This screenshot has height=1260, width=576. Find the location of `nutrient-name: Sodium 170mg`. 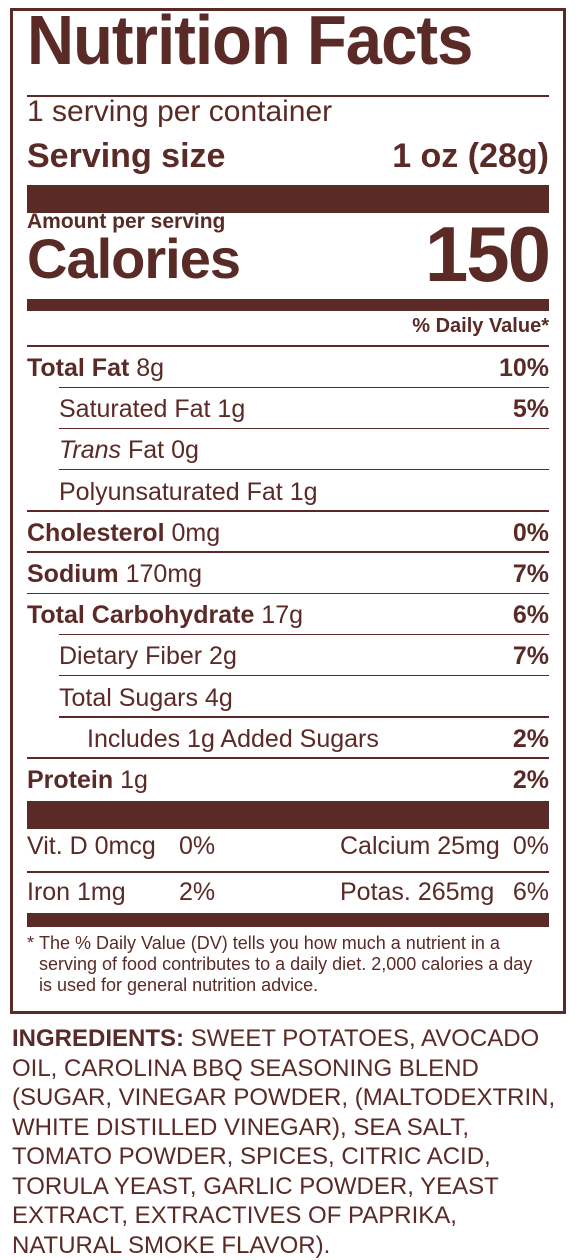

nutrient-name: Sodium 170mg is located at coordinates (114, 574).